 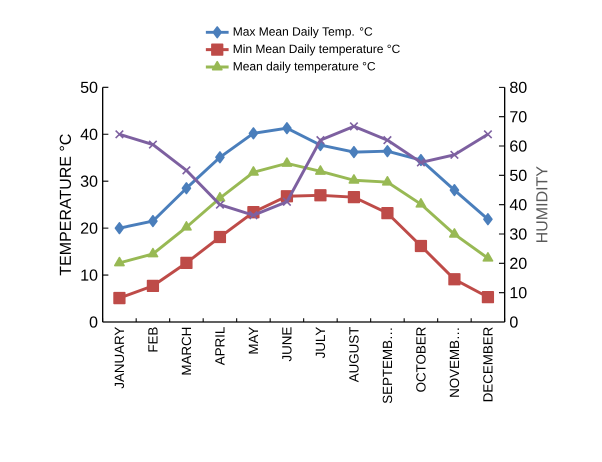 What do you see at coordinates (303, 32) in the screenshot?
I see `legend-label: Max Mean Daily Temp. °C` at bounding box center [303, 32].